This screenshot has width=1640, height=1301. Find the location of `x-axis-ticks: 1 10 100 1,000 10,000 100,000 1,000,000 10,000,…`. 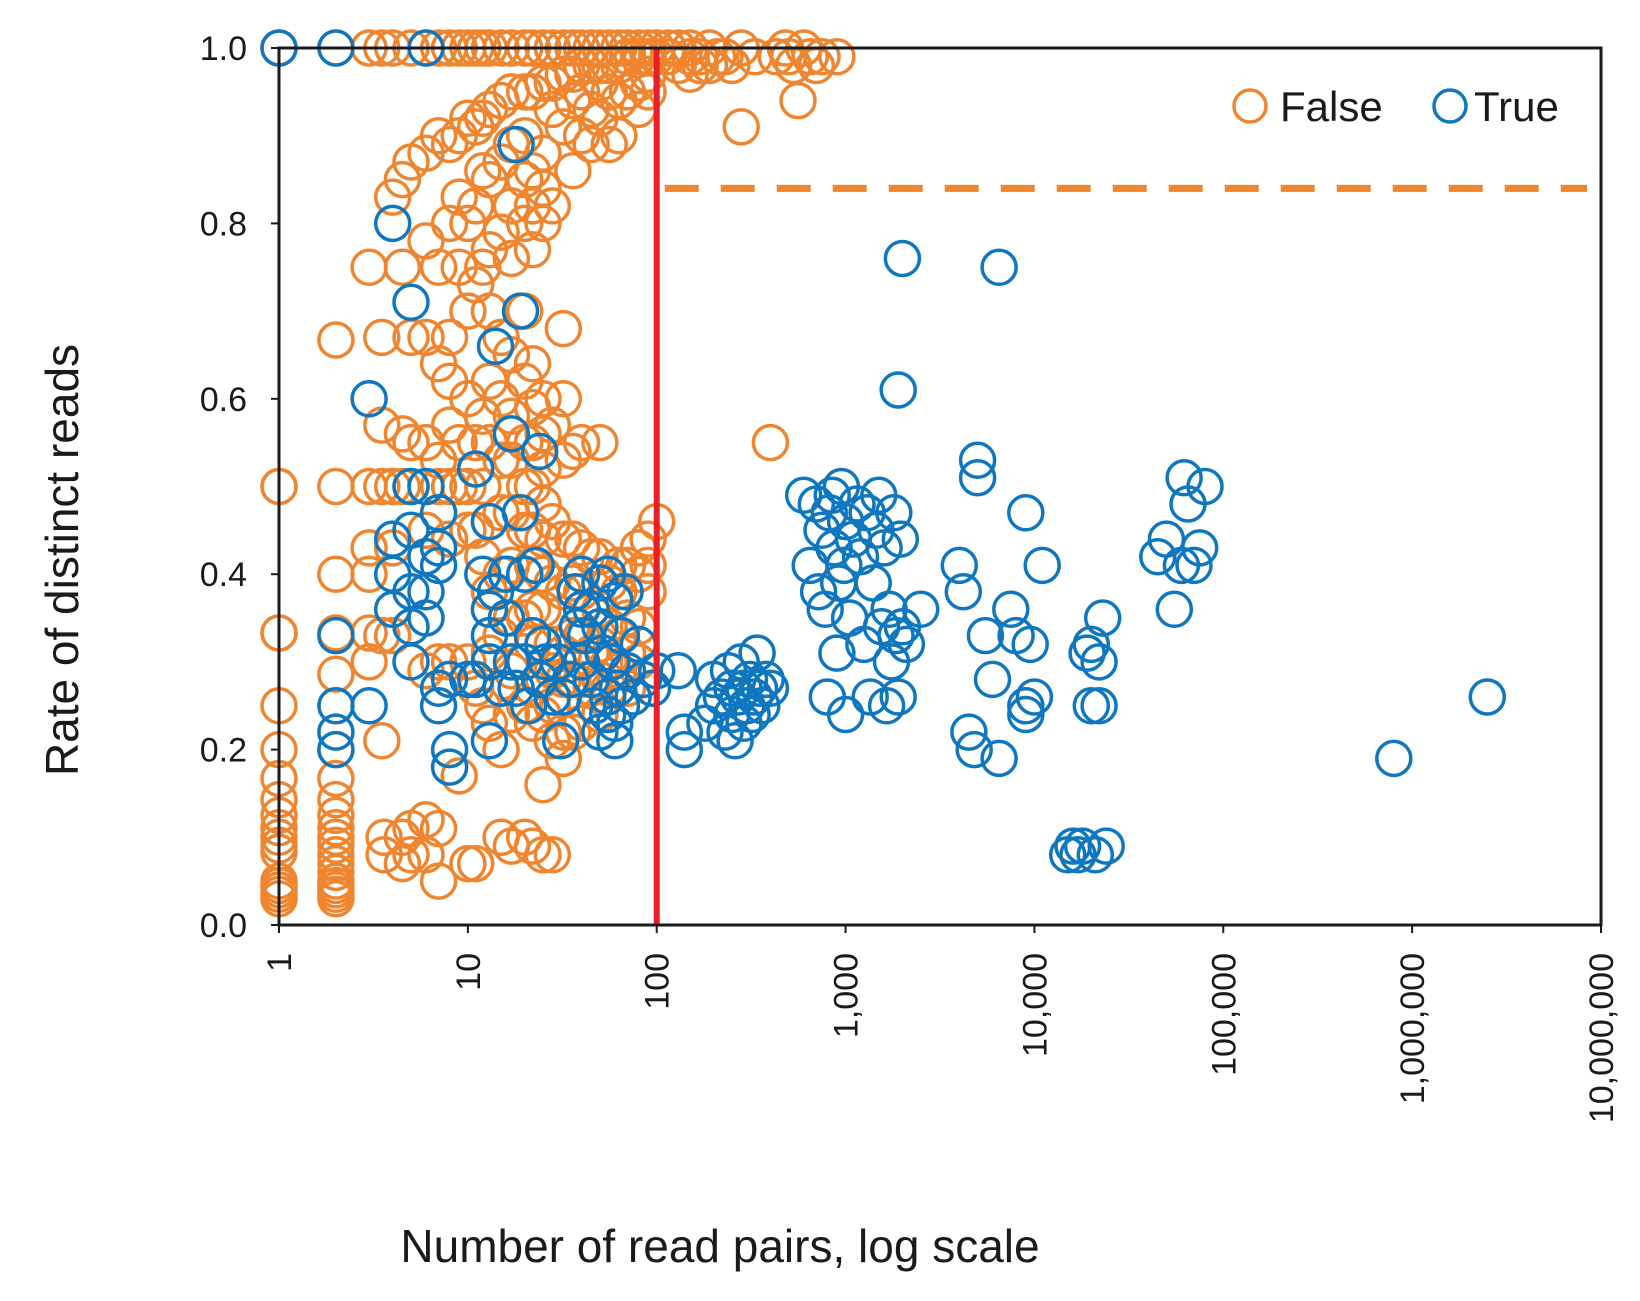

x-axis-ticks: 1 10 100 1,000 10,000 100,000 1,000,000 10,000,… is located at coordinates (941, 1024).